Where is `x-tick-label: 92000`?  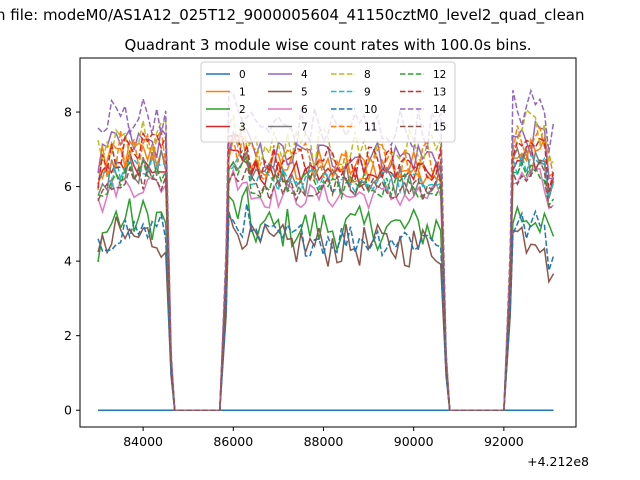 x-tick-label: 92000 is located at coordinates (504, 441).